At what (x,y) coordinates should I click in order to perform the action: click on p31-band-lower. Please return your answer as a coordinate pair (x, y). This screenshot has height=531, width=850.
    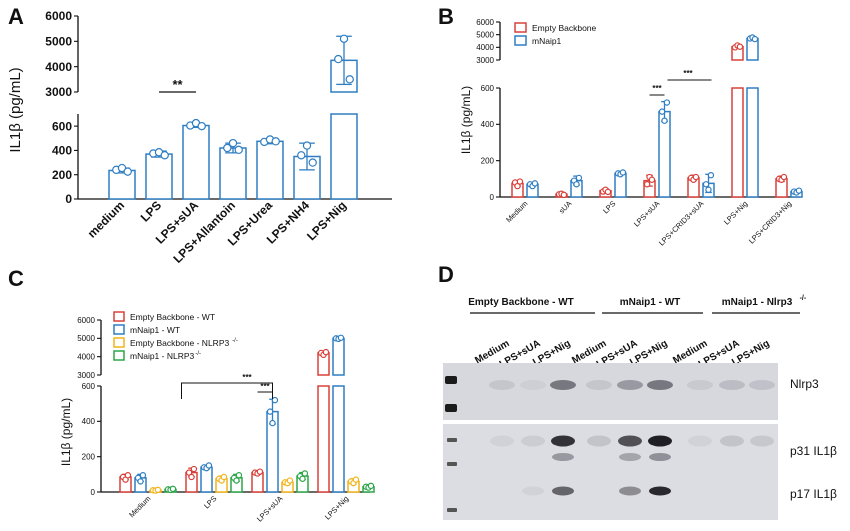
    Looking at the image, I should click on (563, 457).